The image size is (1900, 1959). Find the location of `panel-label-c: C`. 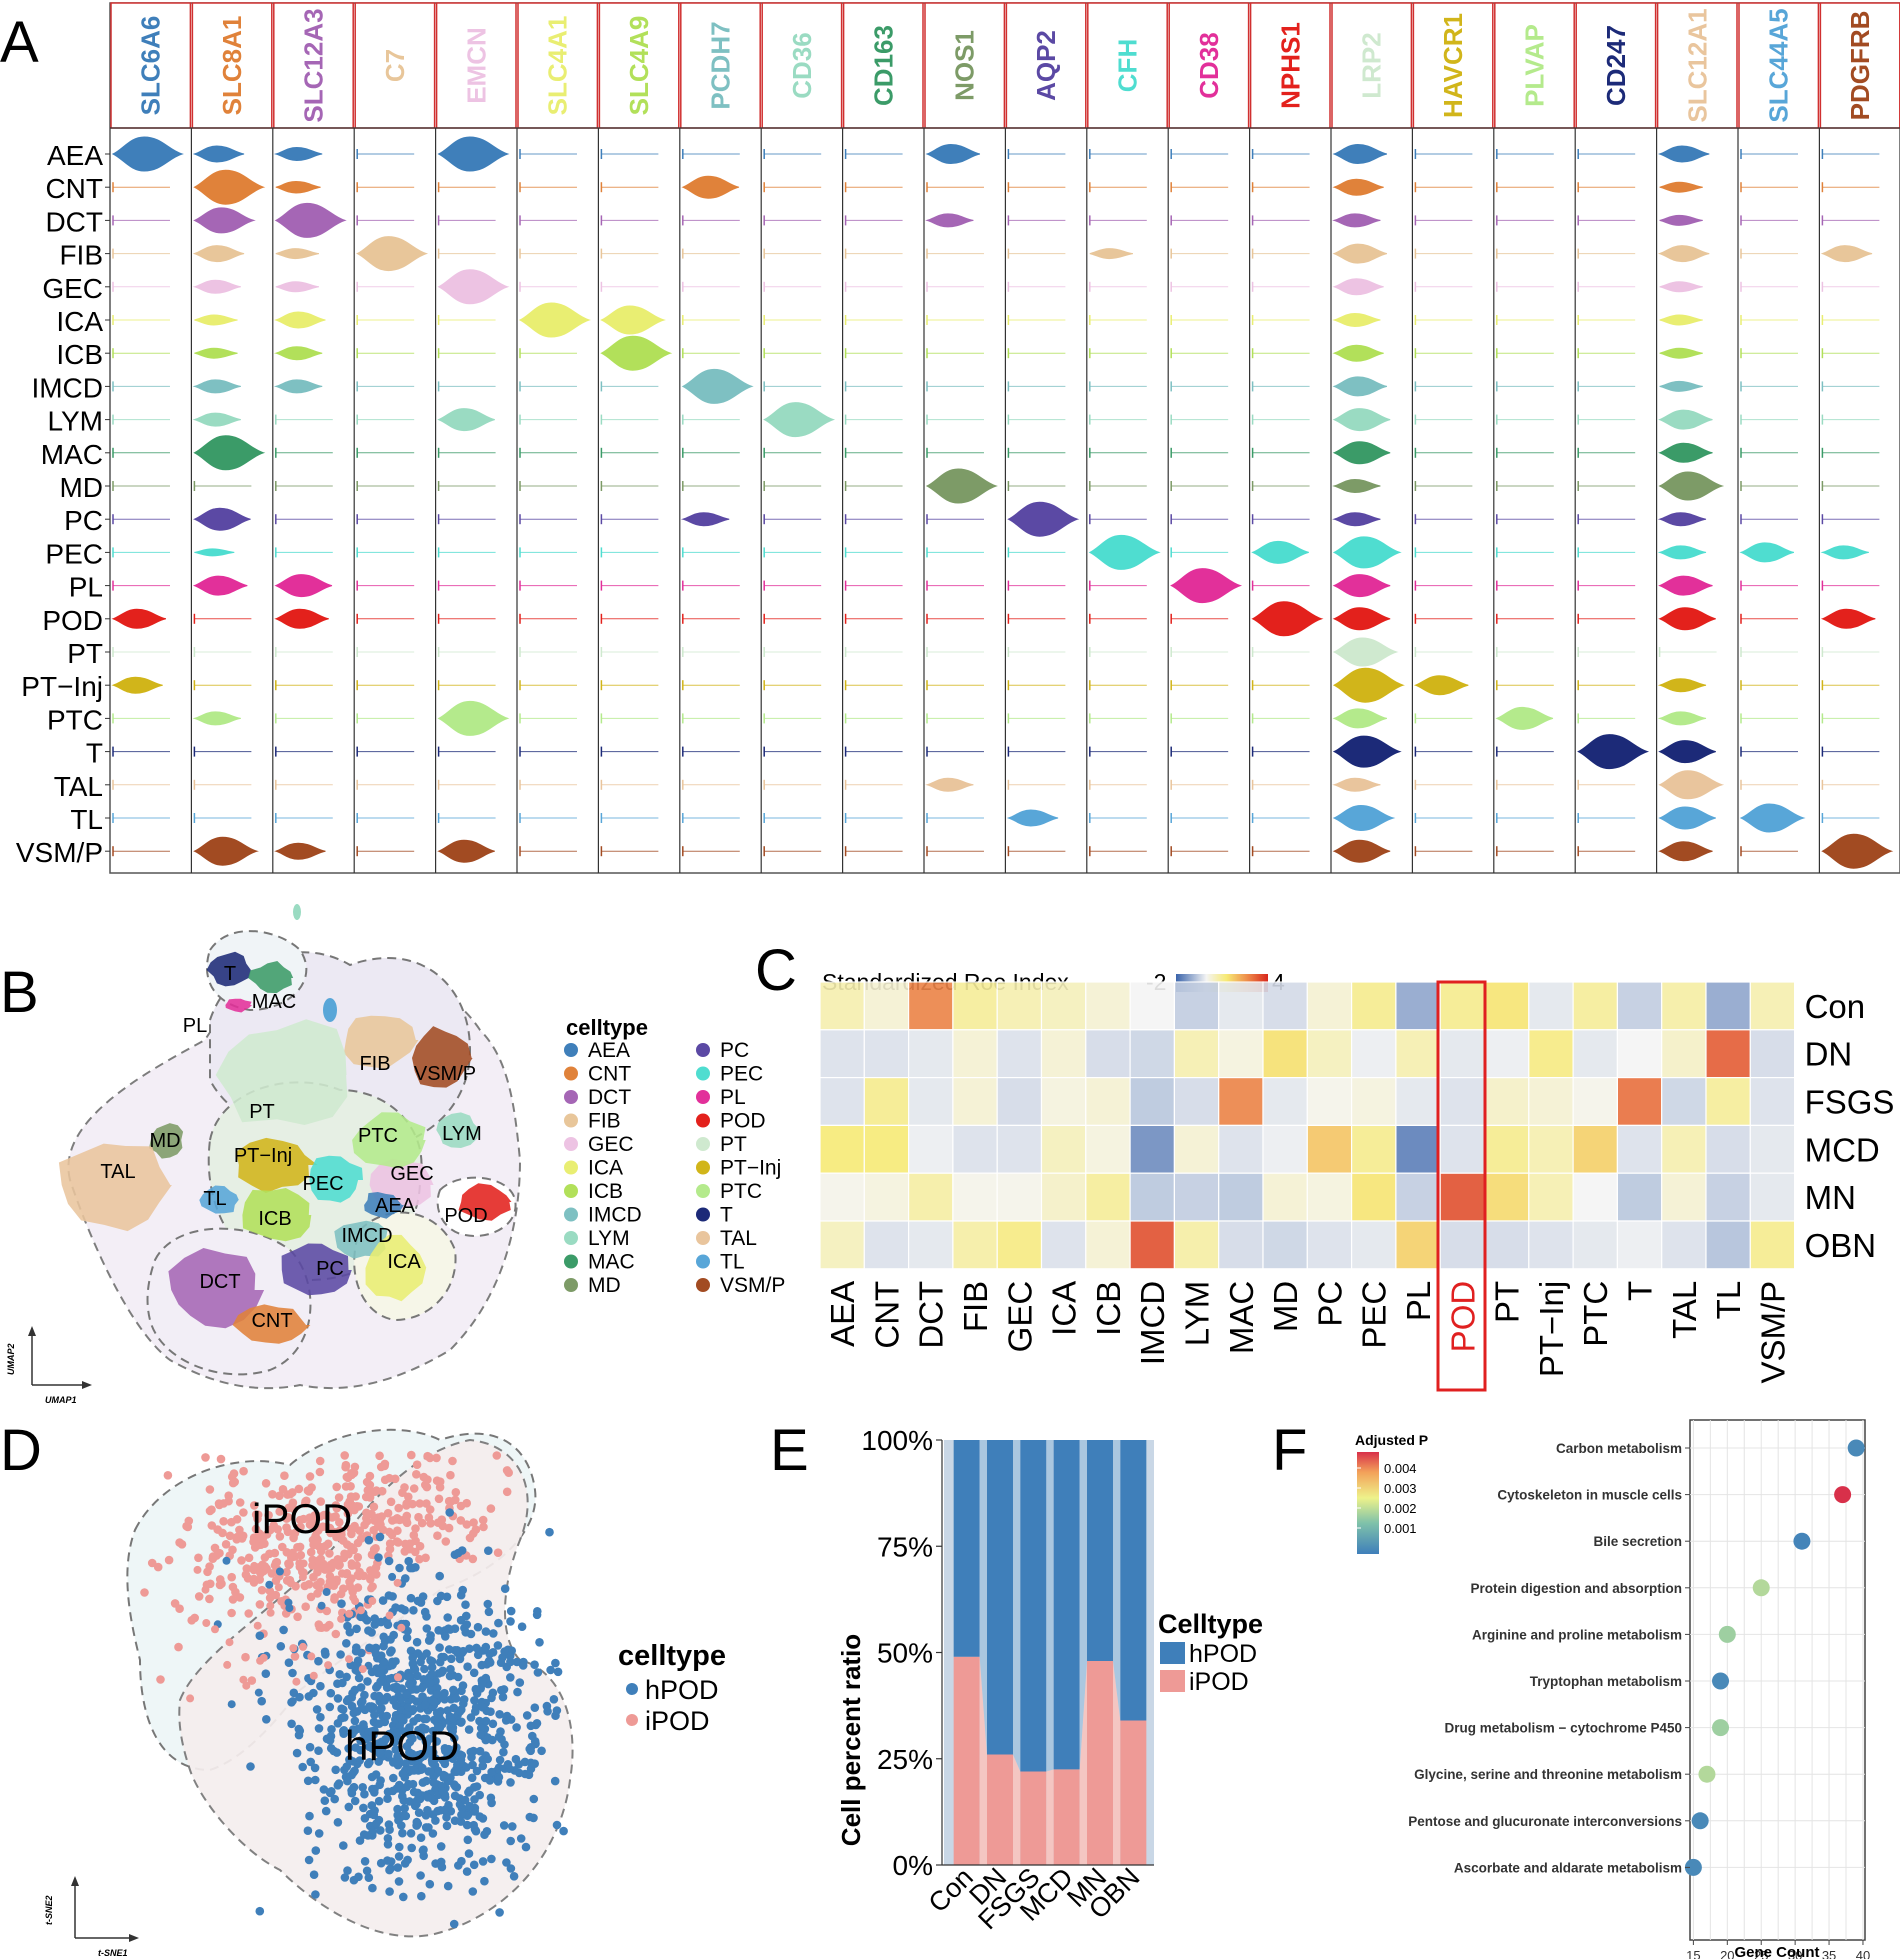

panel-label-c: C is located at coordinates (776, 970).